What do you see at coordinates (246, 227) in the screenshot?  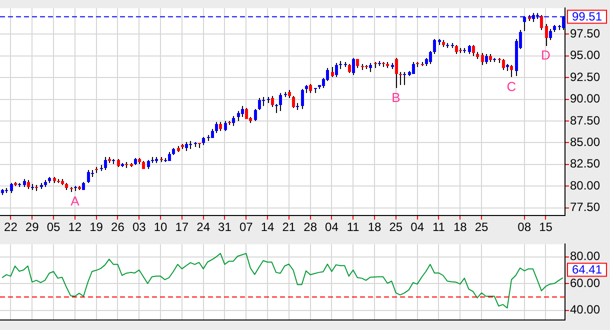 I see `x-tick-label: 07` at bounding box center [246, 227].